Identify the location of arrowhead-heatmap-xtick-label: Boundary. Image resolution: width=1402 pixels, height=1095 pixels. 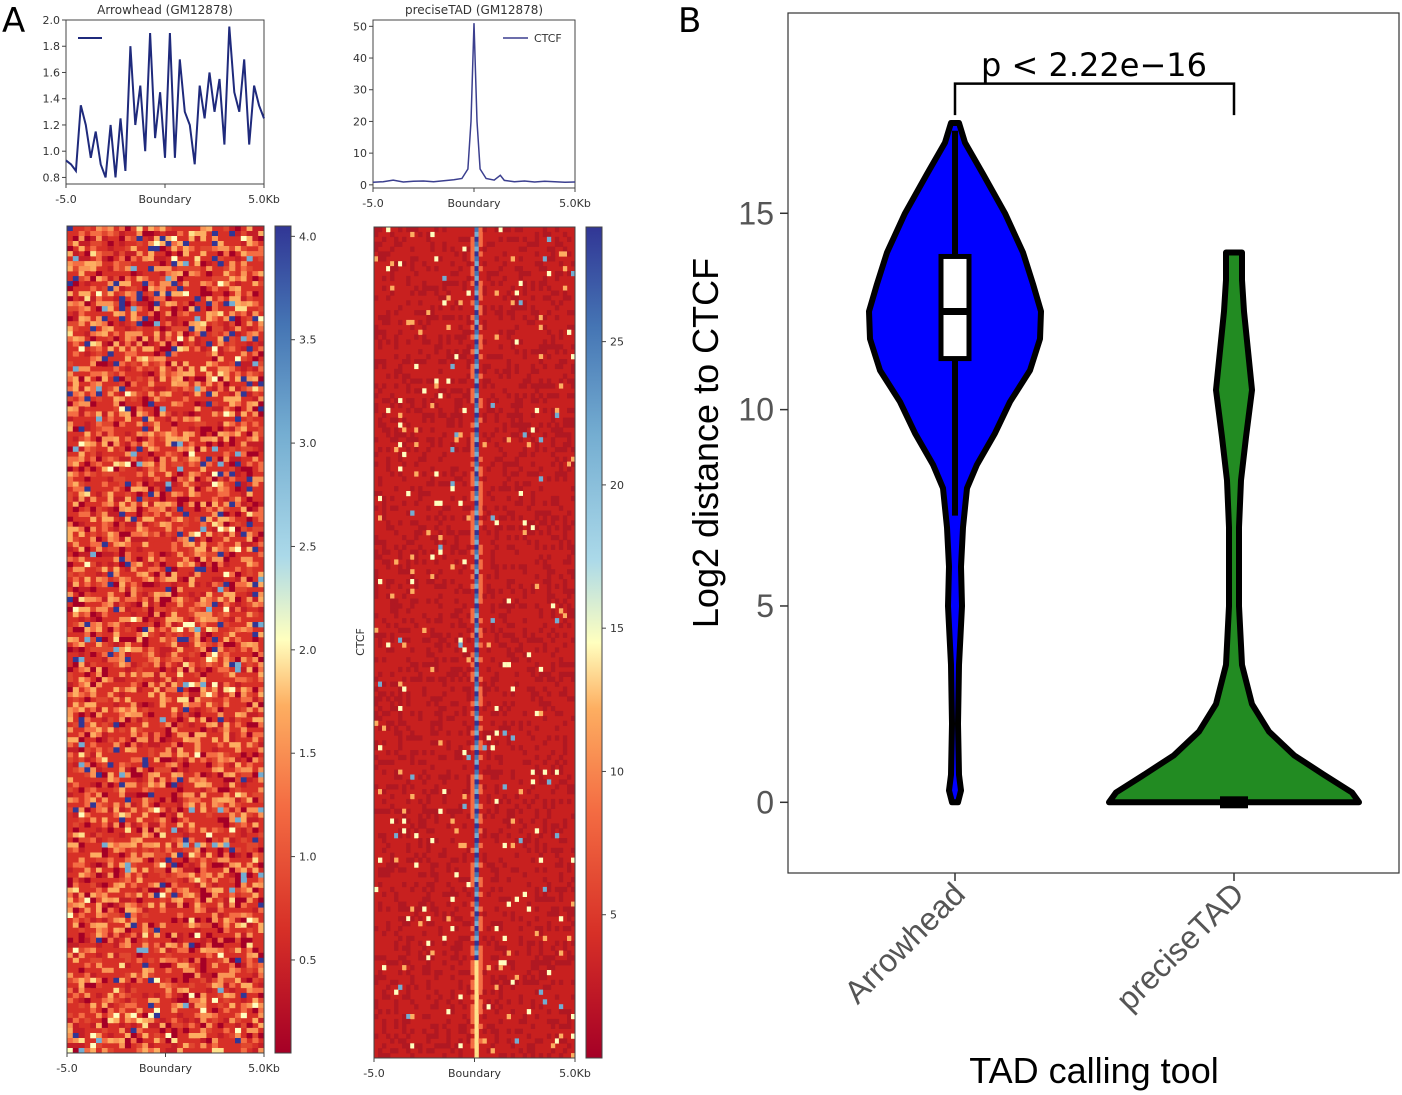
(165, 1068).